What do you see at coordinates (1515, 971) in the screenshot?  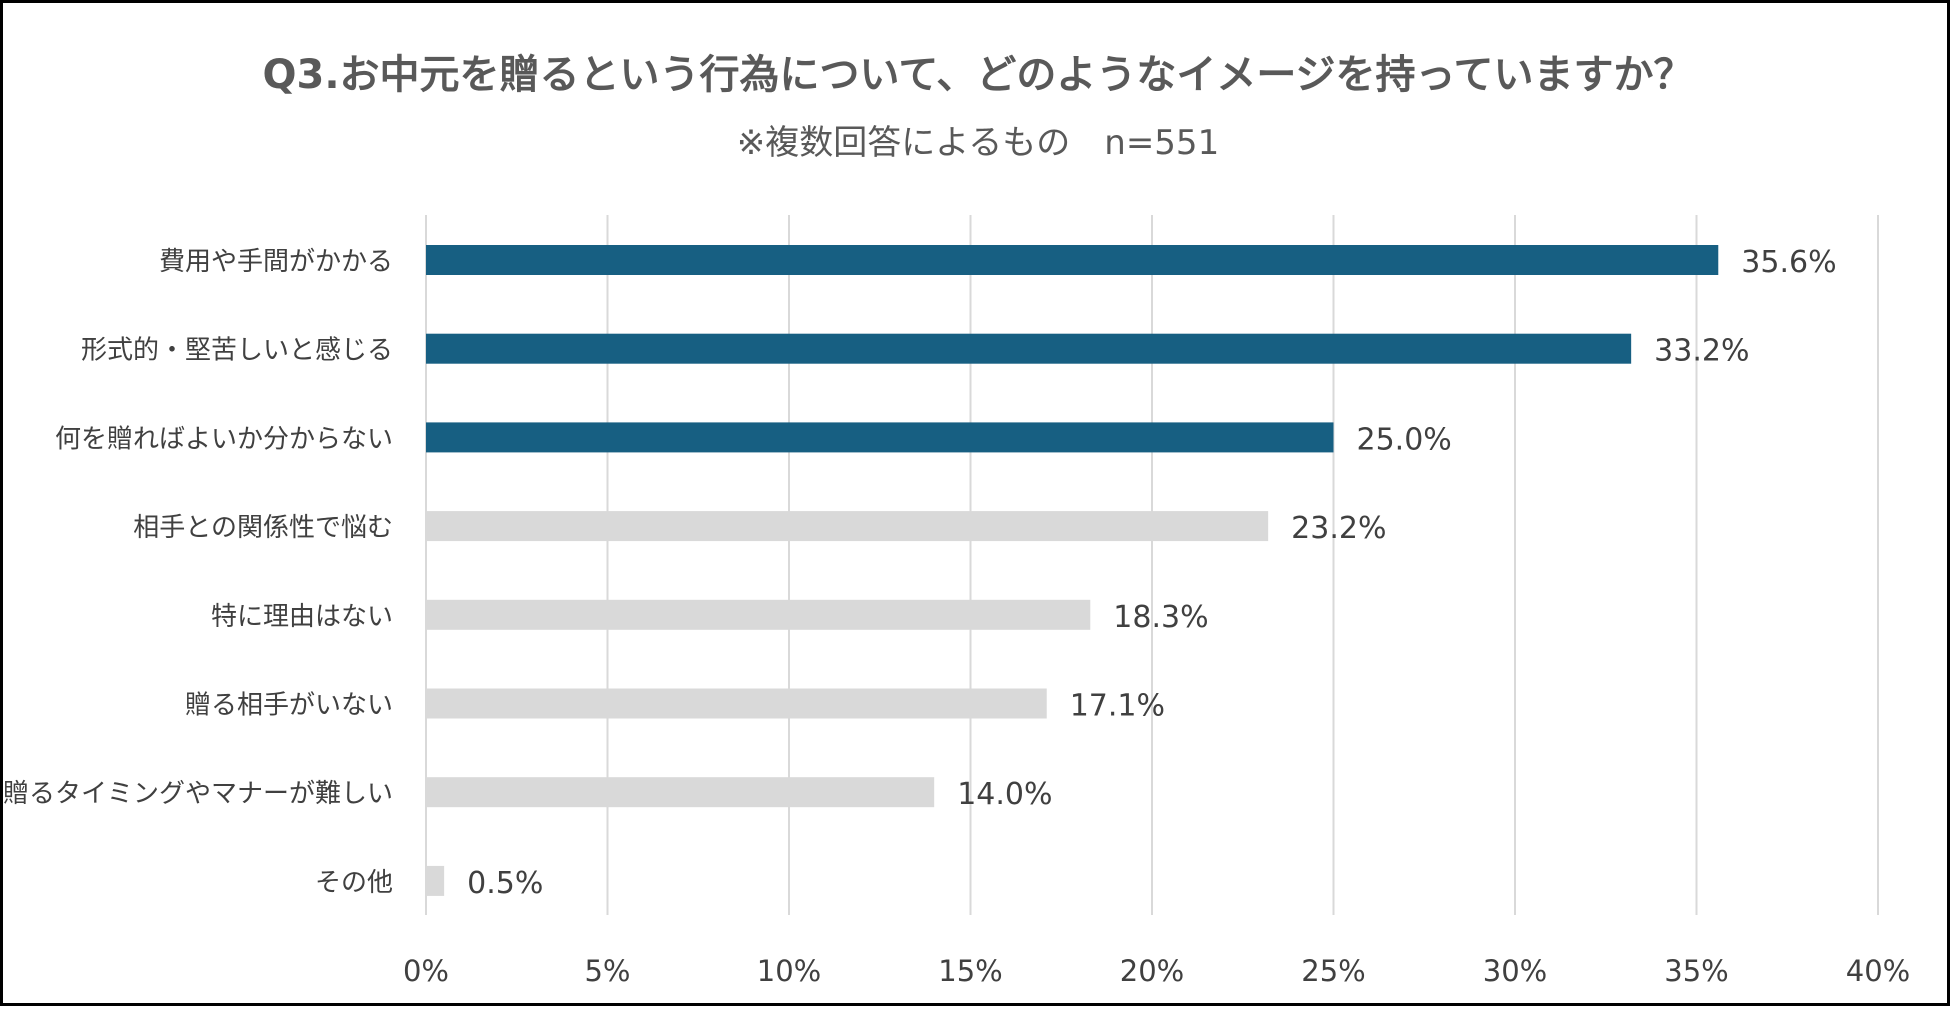 I see `x-tick-label: 30%` at bounding box center [1515, 971].